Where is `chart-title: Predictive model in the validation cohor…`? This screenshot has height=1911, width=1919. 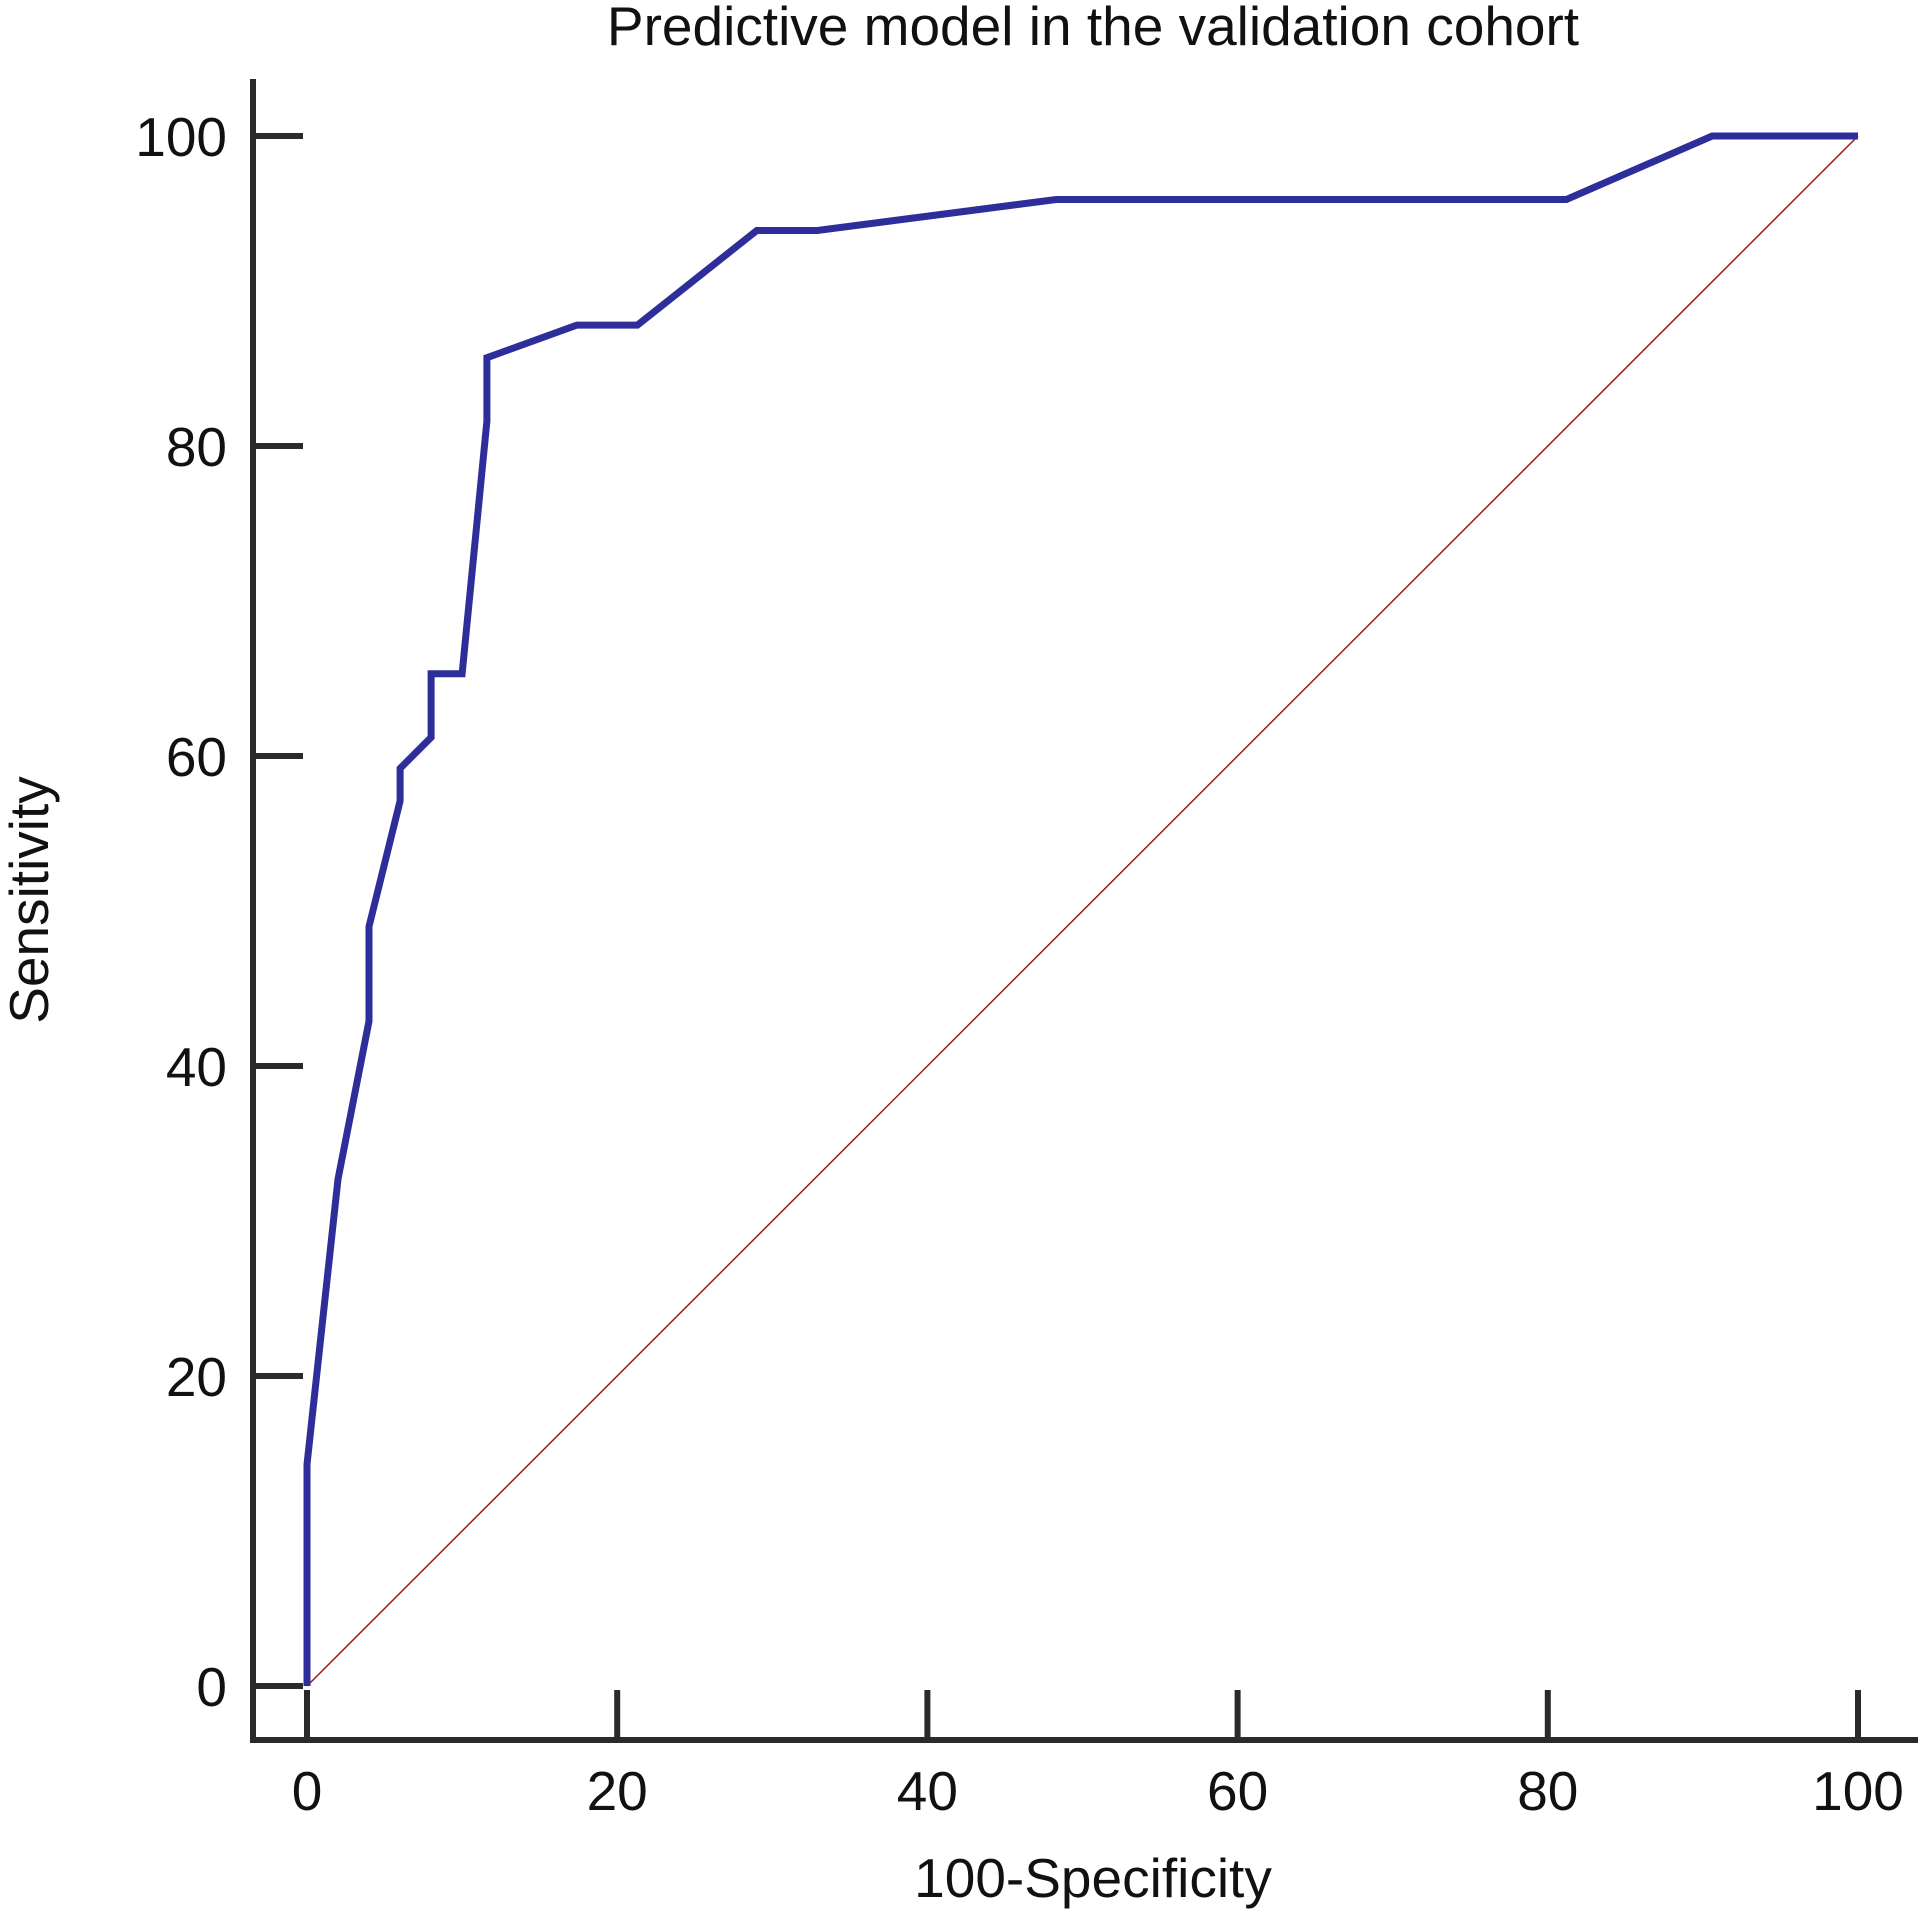
chart-title: Predictive model in the validation cohor… is located at coordinates (1093, 28).